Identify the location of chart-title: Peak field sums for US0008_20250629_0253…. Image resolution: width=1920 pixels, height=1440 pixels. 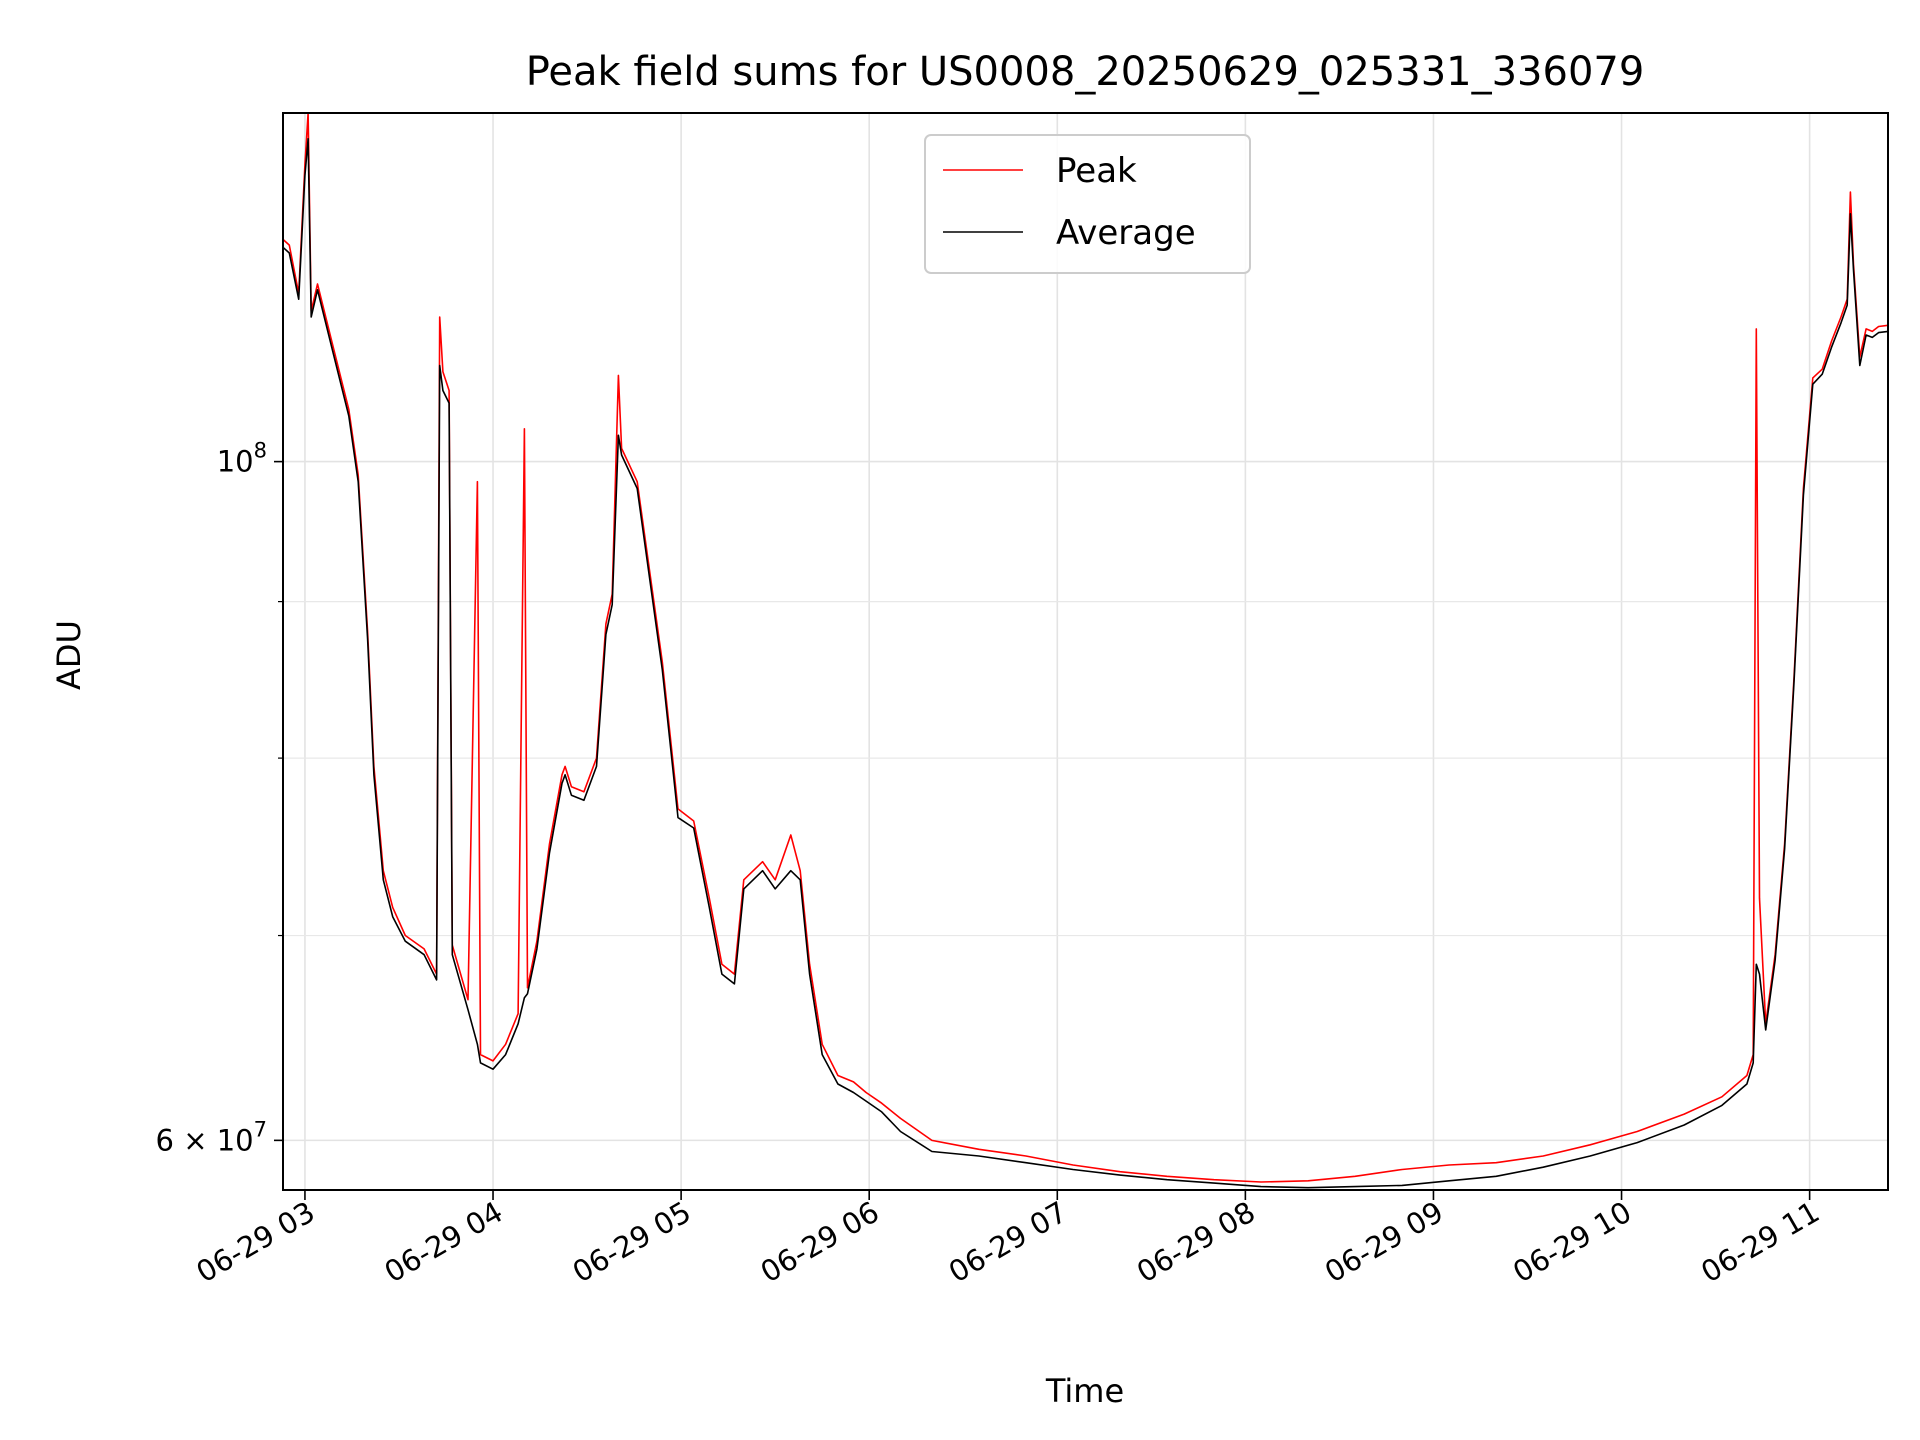
(1085, 72).